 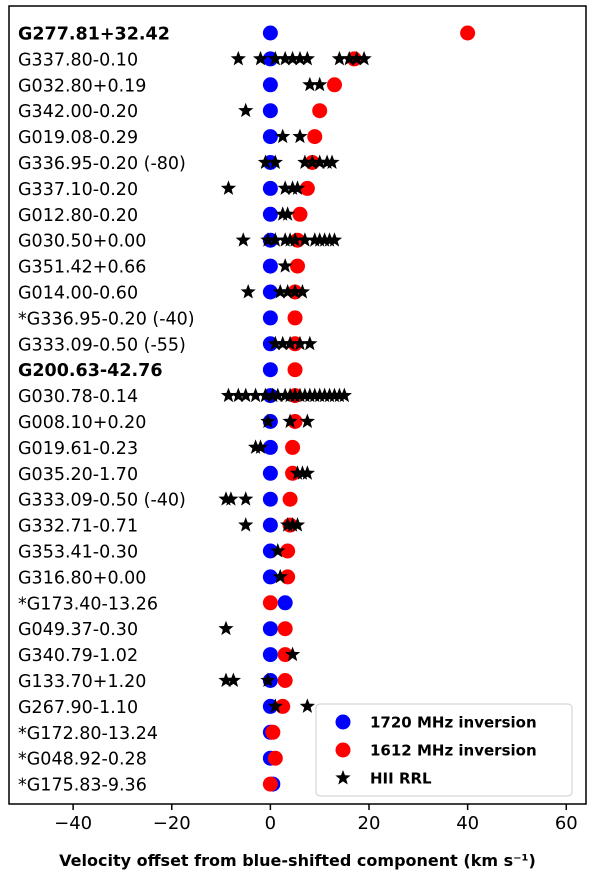 What do you see at coordinates (82, 760) in the screenshot?
I see `source-label: *G048.92-0.28` at bounding box center [82, 760].